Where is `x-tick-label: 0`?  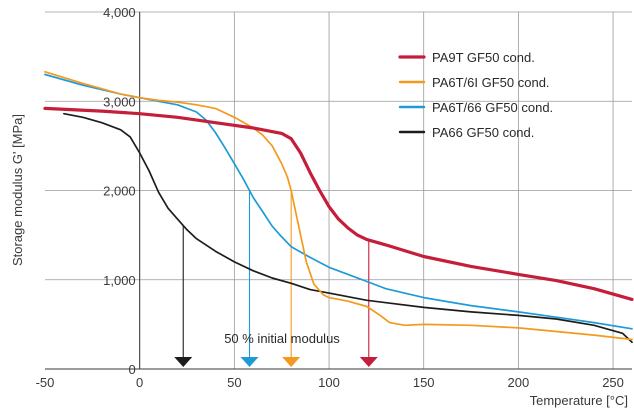 x-tick-label: 0 is located at coordinates (139, 382).